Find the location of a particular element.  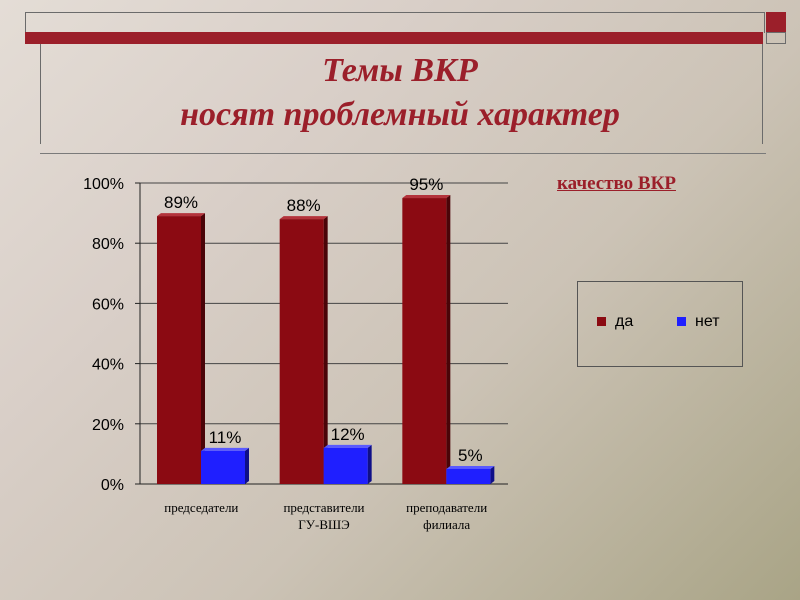

data-label: 95% is located at coordinates (426, 184).